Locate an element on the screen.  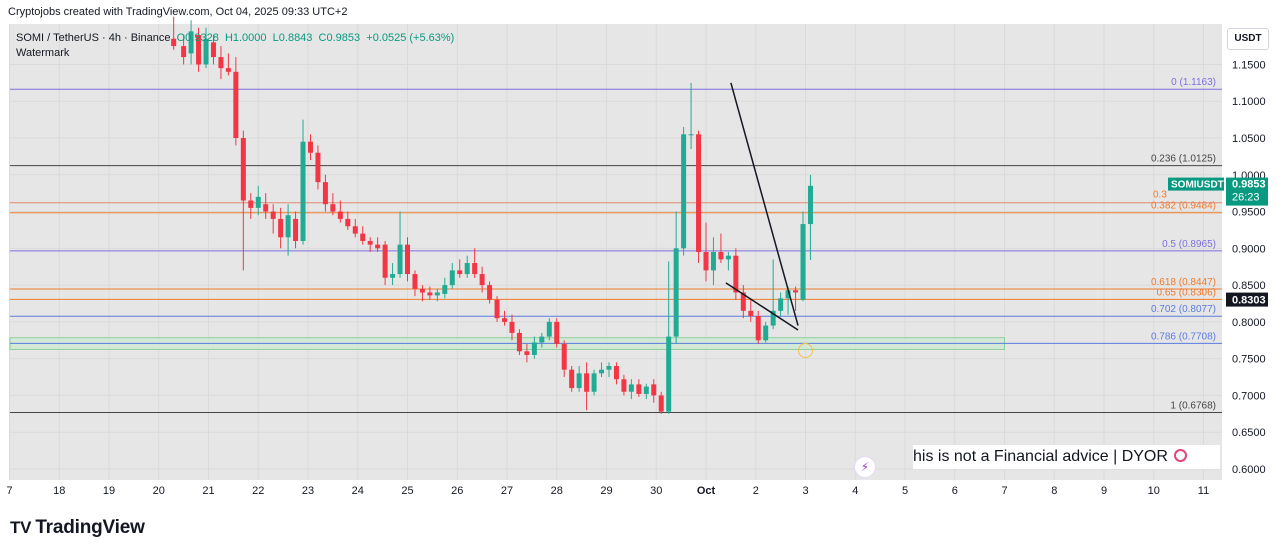
legend-change: +0.0525 (+5.63%) is located at coordinates (410, 38).